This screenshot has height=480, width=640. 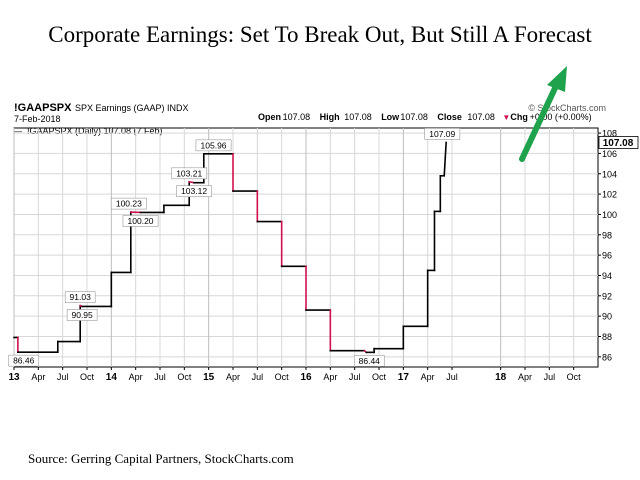 What do you see at coordinates (609, 134) in the screenshot?
I see `y-tick-label: 108` at bounding box center [609, 134].